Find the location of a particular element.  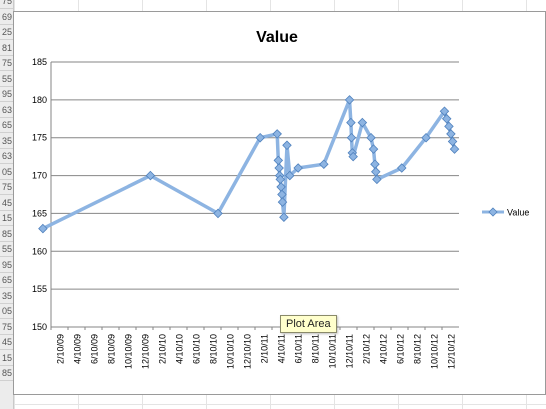

plot-area-tooltip: Plot Area is located at coordinates (308, 324).